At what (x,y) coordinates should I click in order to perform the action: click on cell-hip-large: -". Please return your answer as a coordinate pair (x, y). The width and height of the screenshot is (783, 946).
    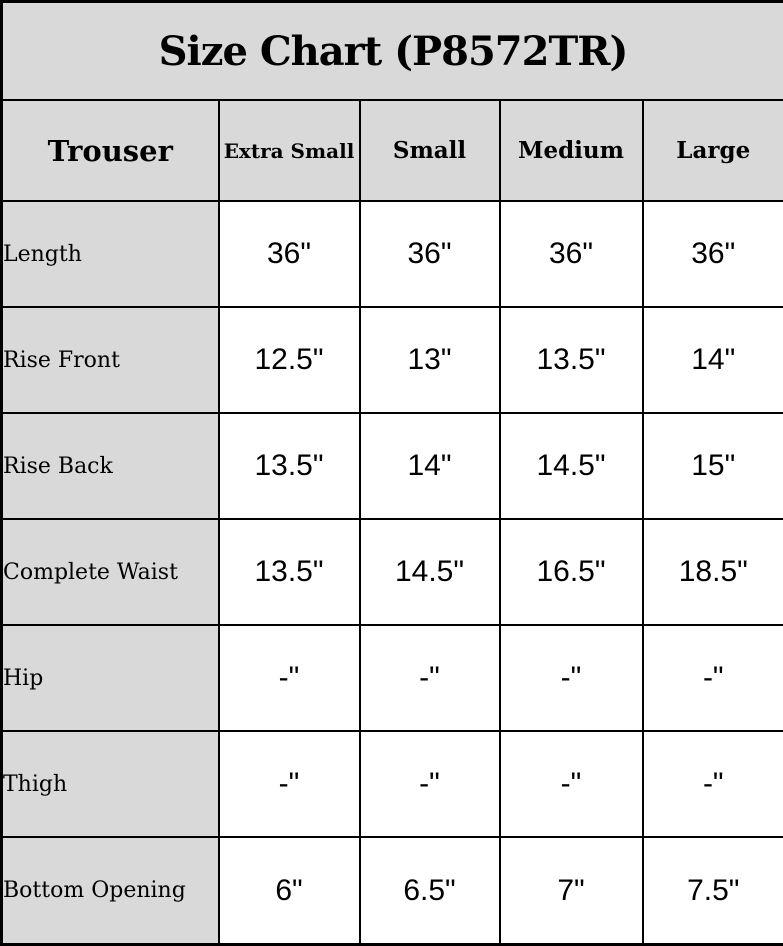
    Looking at the image, I should click on (712, 678).